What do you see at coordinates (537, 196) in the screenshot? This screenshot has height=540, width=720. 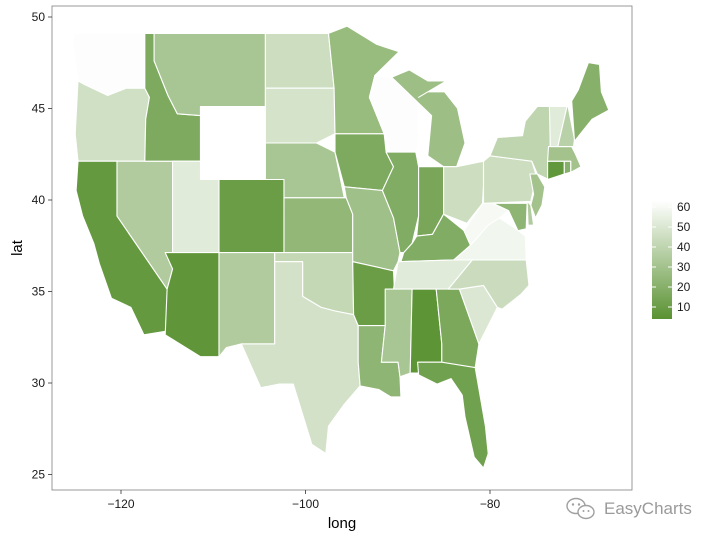 I see `state-new-jersey` at bounding box center [537, 196].